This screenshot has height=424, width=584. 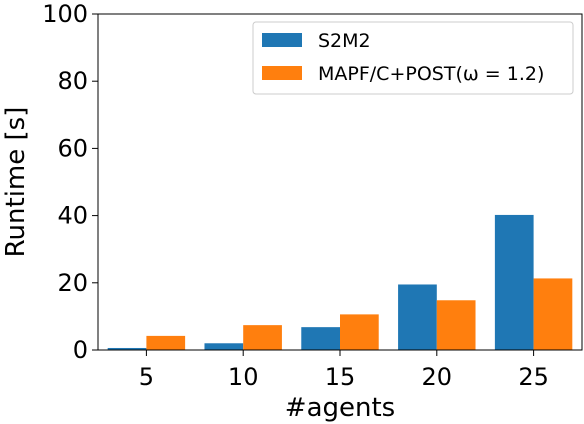 I want to click on legend-label-mapf: MAPF/C+POST(ω = 1.2), so click(x=431, y=74).